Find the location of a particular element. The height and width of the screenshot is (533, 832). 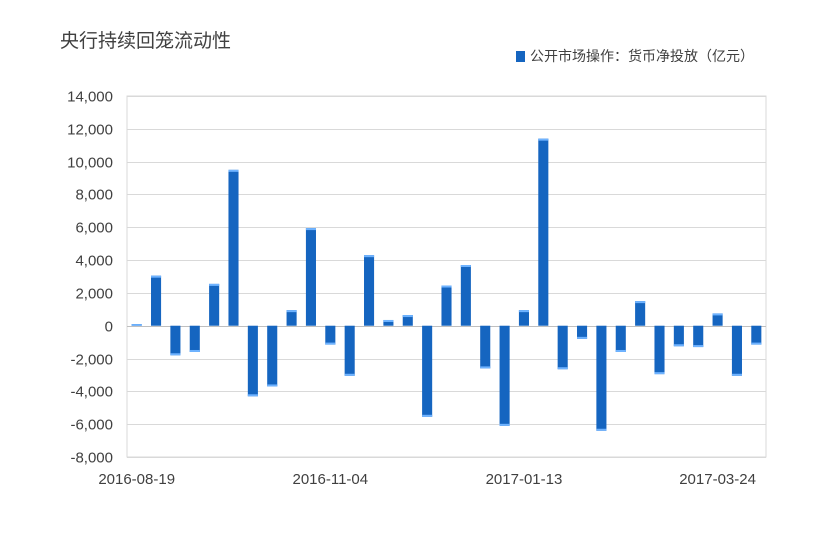

legend-swatch is located at coordinates (520, 56).